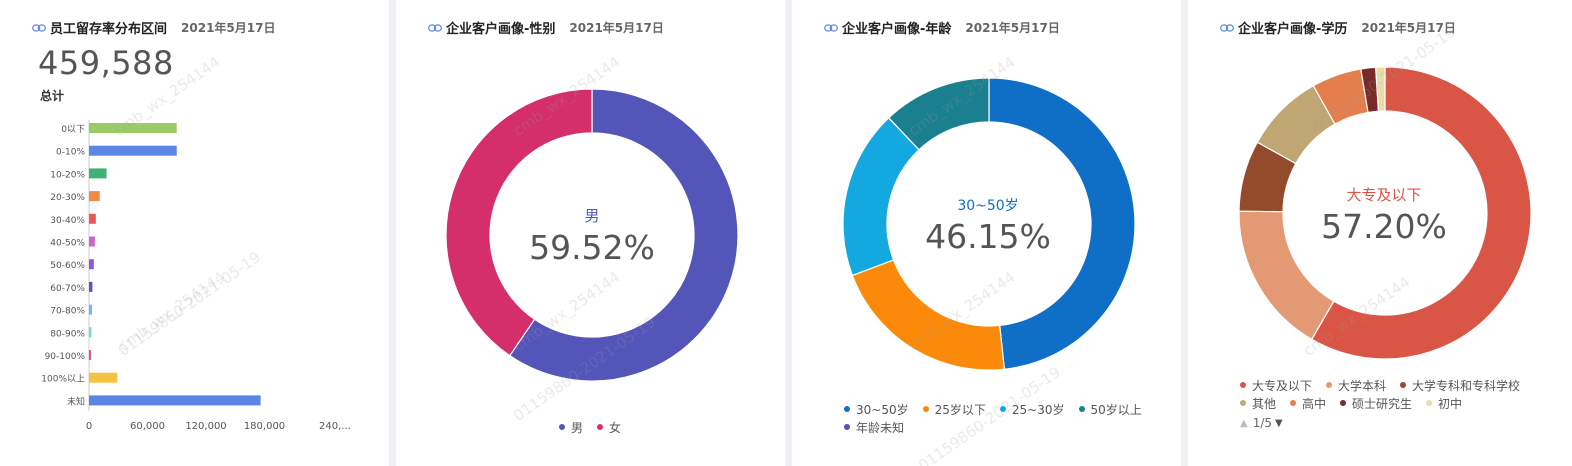 This screenshot has width=1572, height=466. I want to click on x-tick-label: 120,000, so click(205, 426).